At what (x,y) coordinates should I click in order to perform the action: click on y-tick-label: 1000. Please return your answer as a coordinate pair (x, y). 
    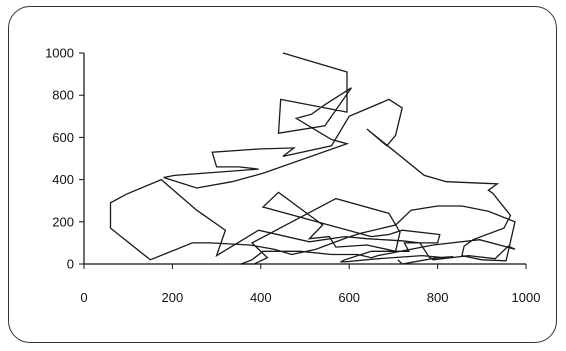
    Looking at the image, I should click on (59, 53).